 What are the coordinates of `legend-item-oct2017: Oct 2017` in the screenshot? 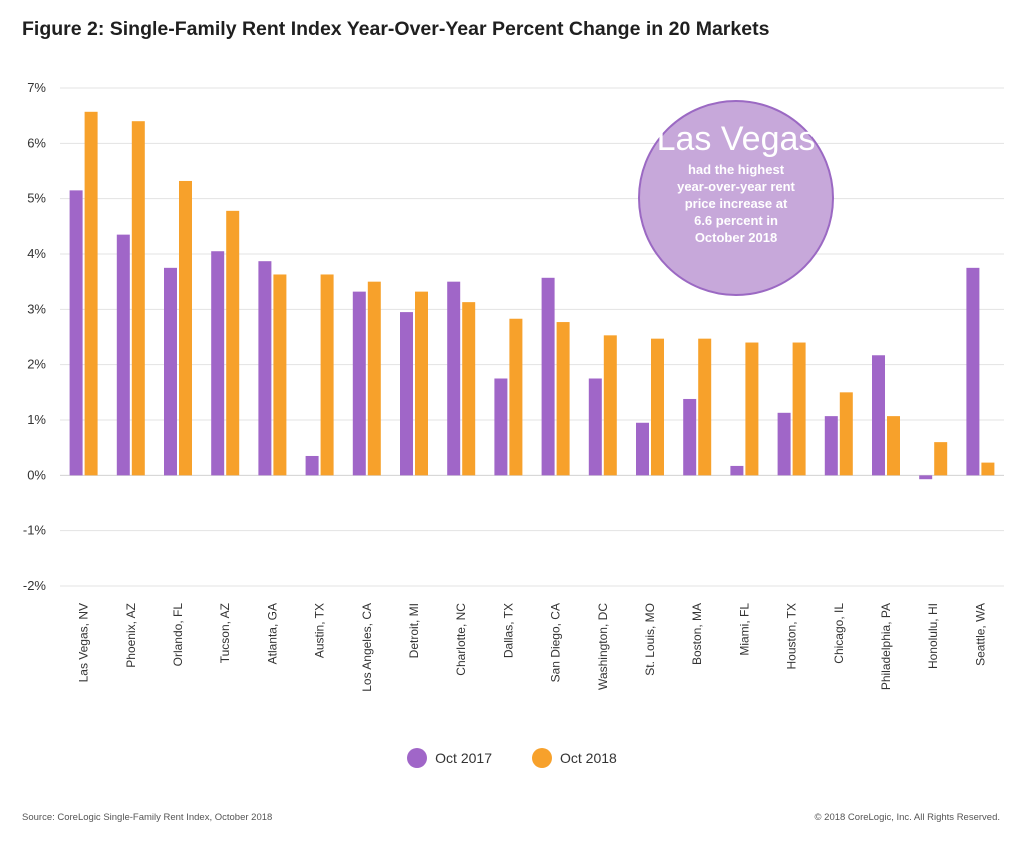 It's located at (449, 758).